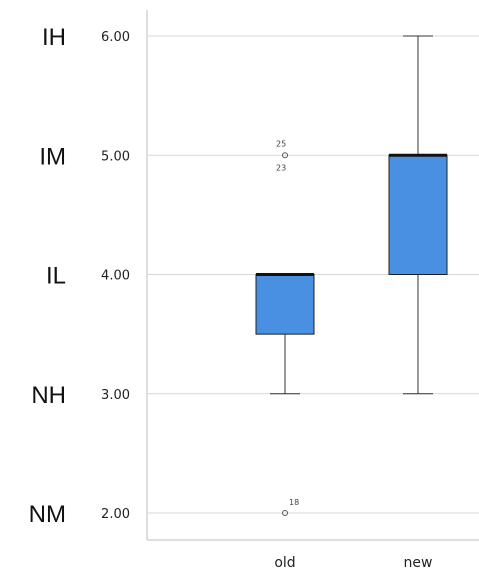 This screenshot has width=479, height=571. What do you see at coordinates (54, 37) in the screenshot?
I see `level-label: IH` at bounding box center [54, 37].